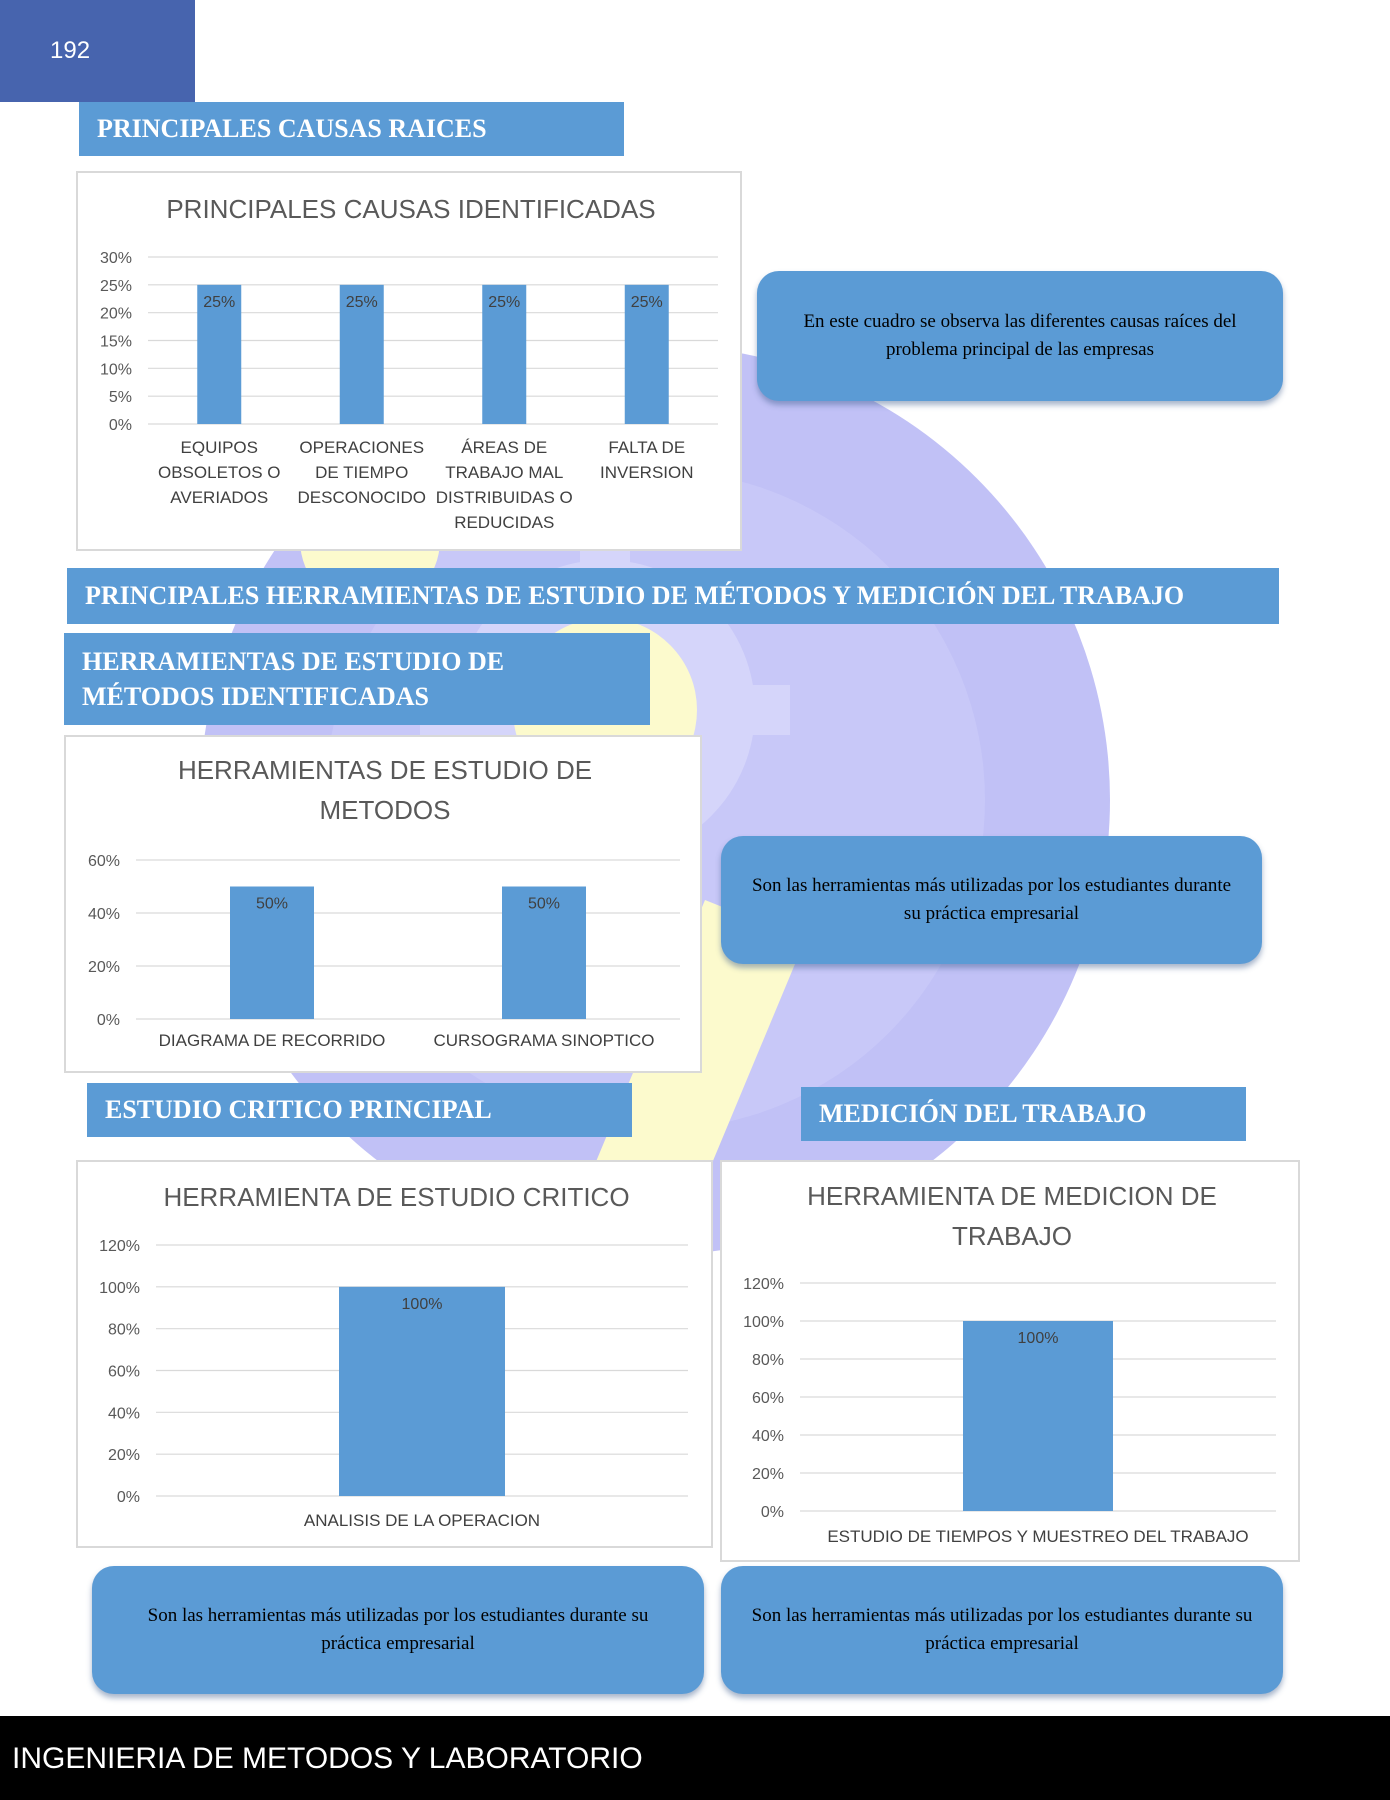 The height and width of the screenshot is (1800, 1390). Describe the element at coordinates (504, 522) in the screenshot. I see `category-label: REDUCIDAS` at that location.